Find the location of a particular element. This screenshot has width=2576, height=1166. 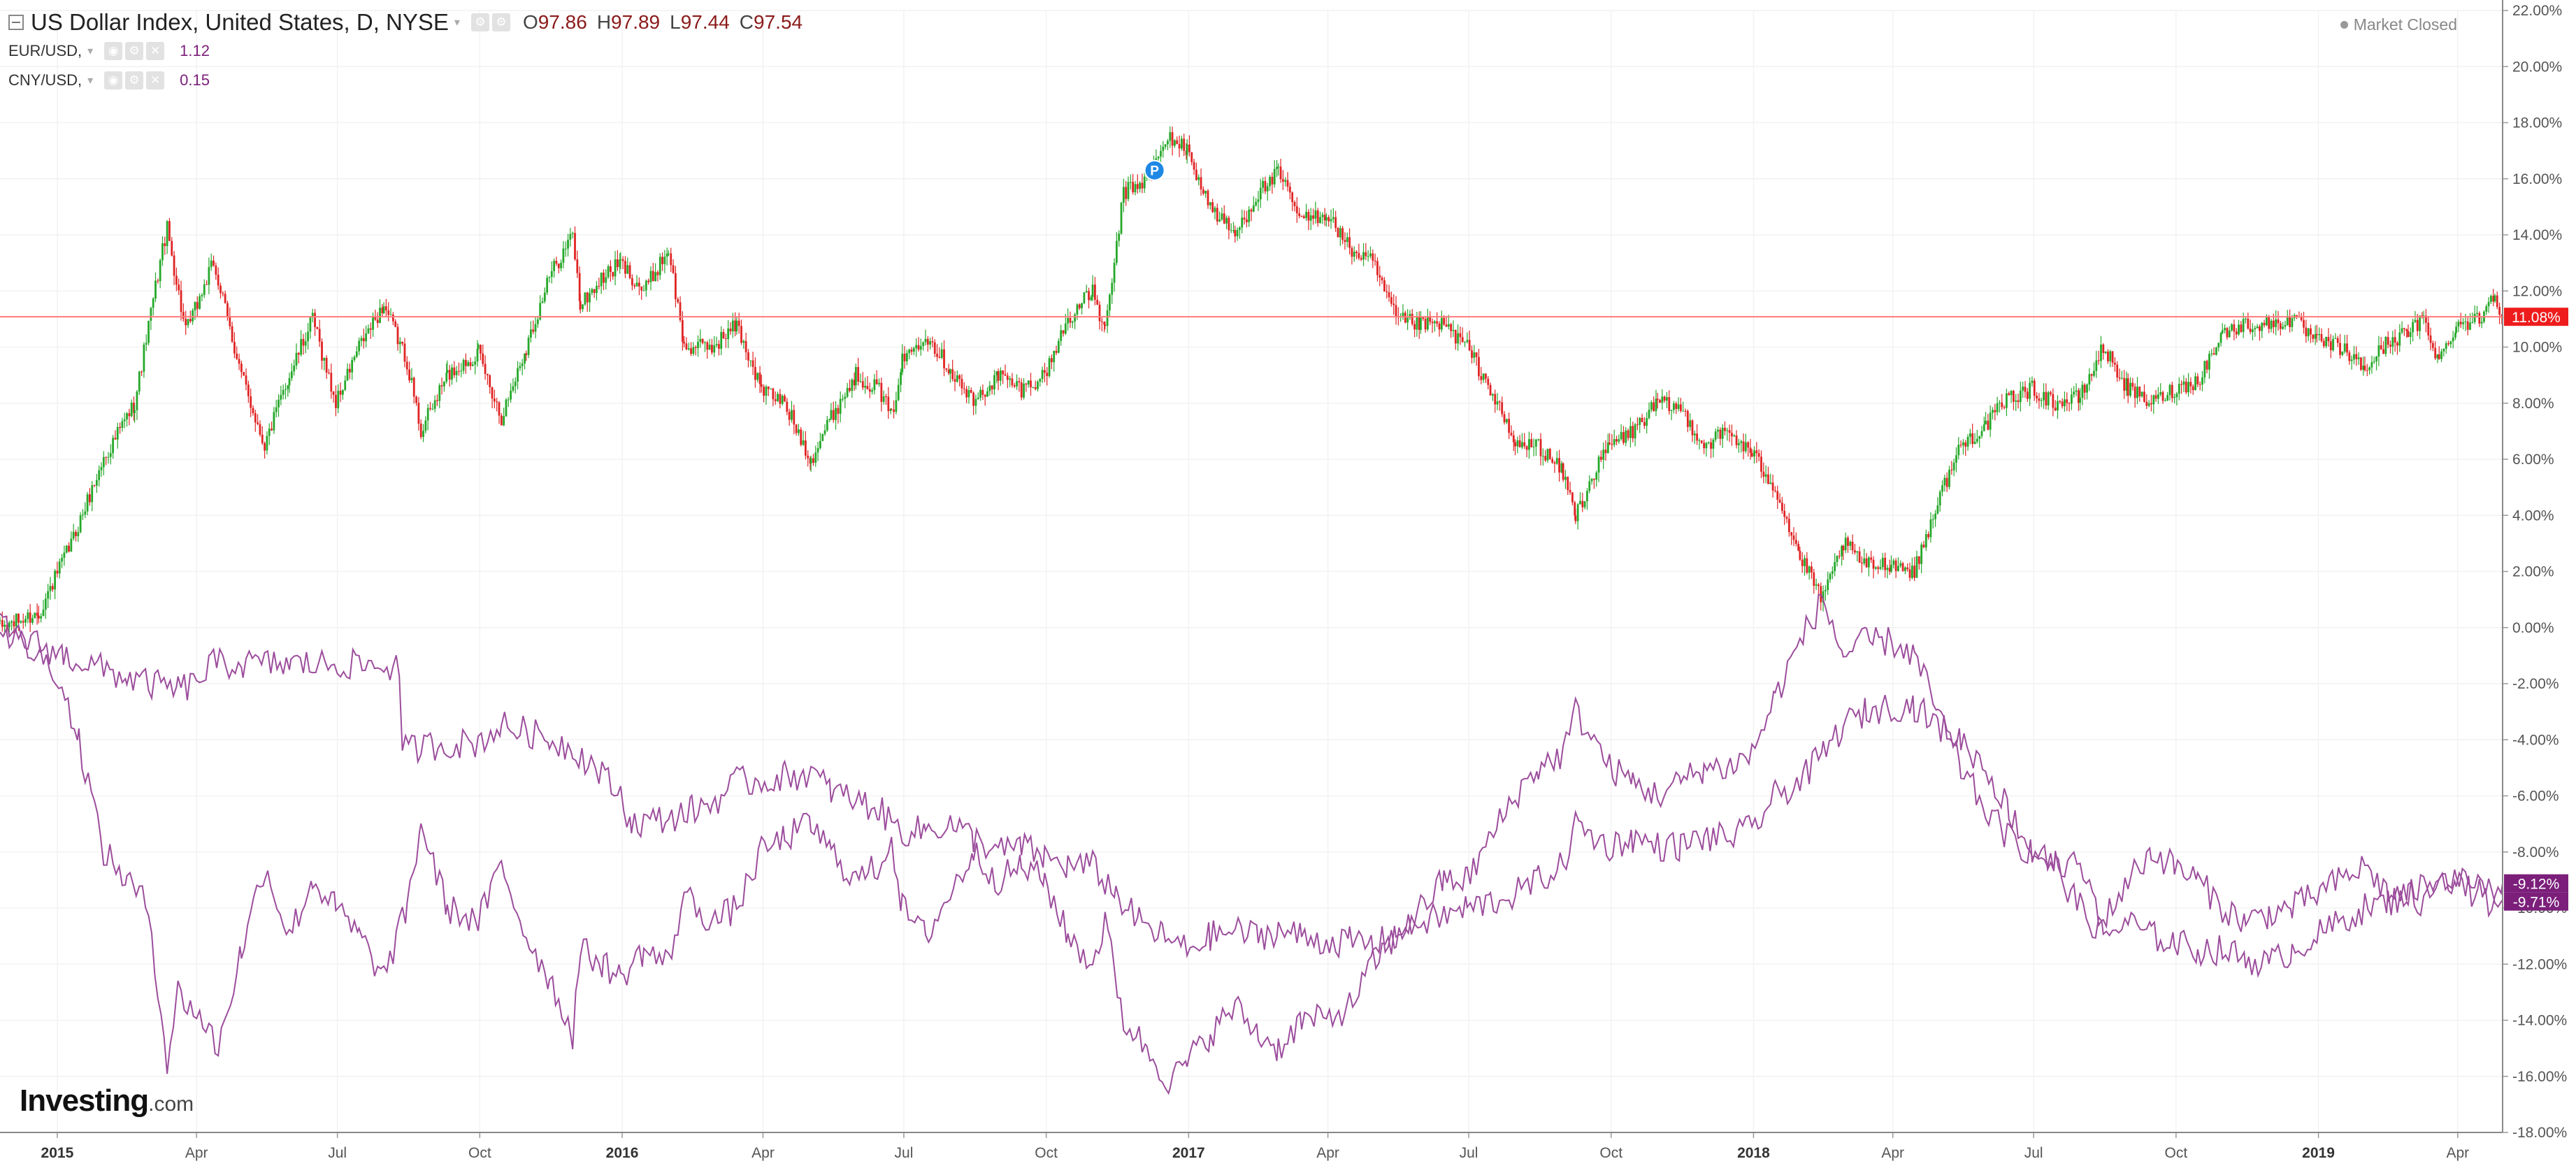

main-gear-icon: ⚙ is located at coordinates (500, 22).